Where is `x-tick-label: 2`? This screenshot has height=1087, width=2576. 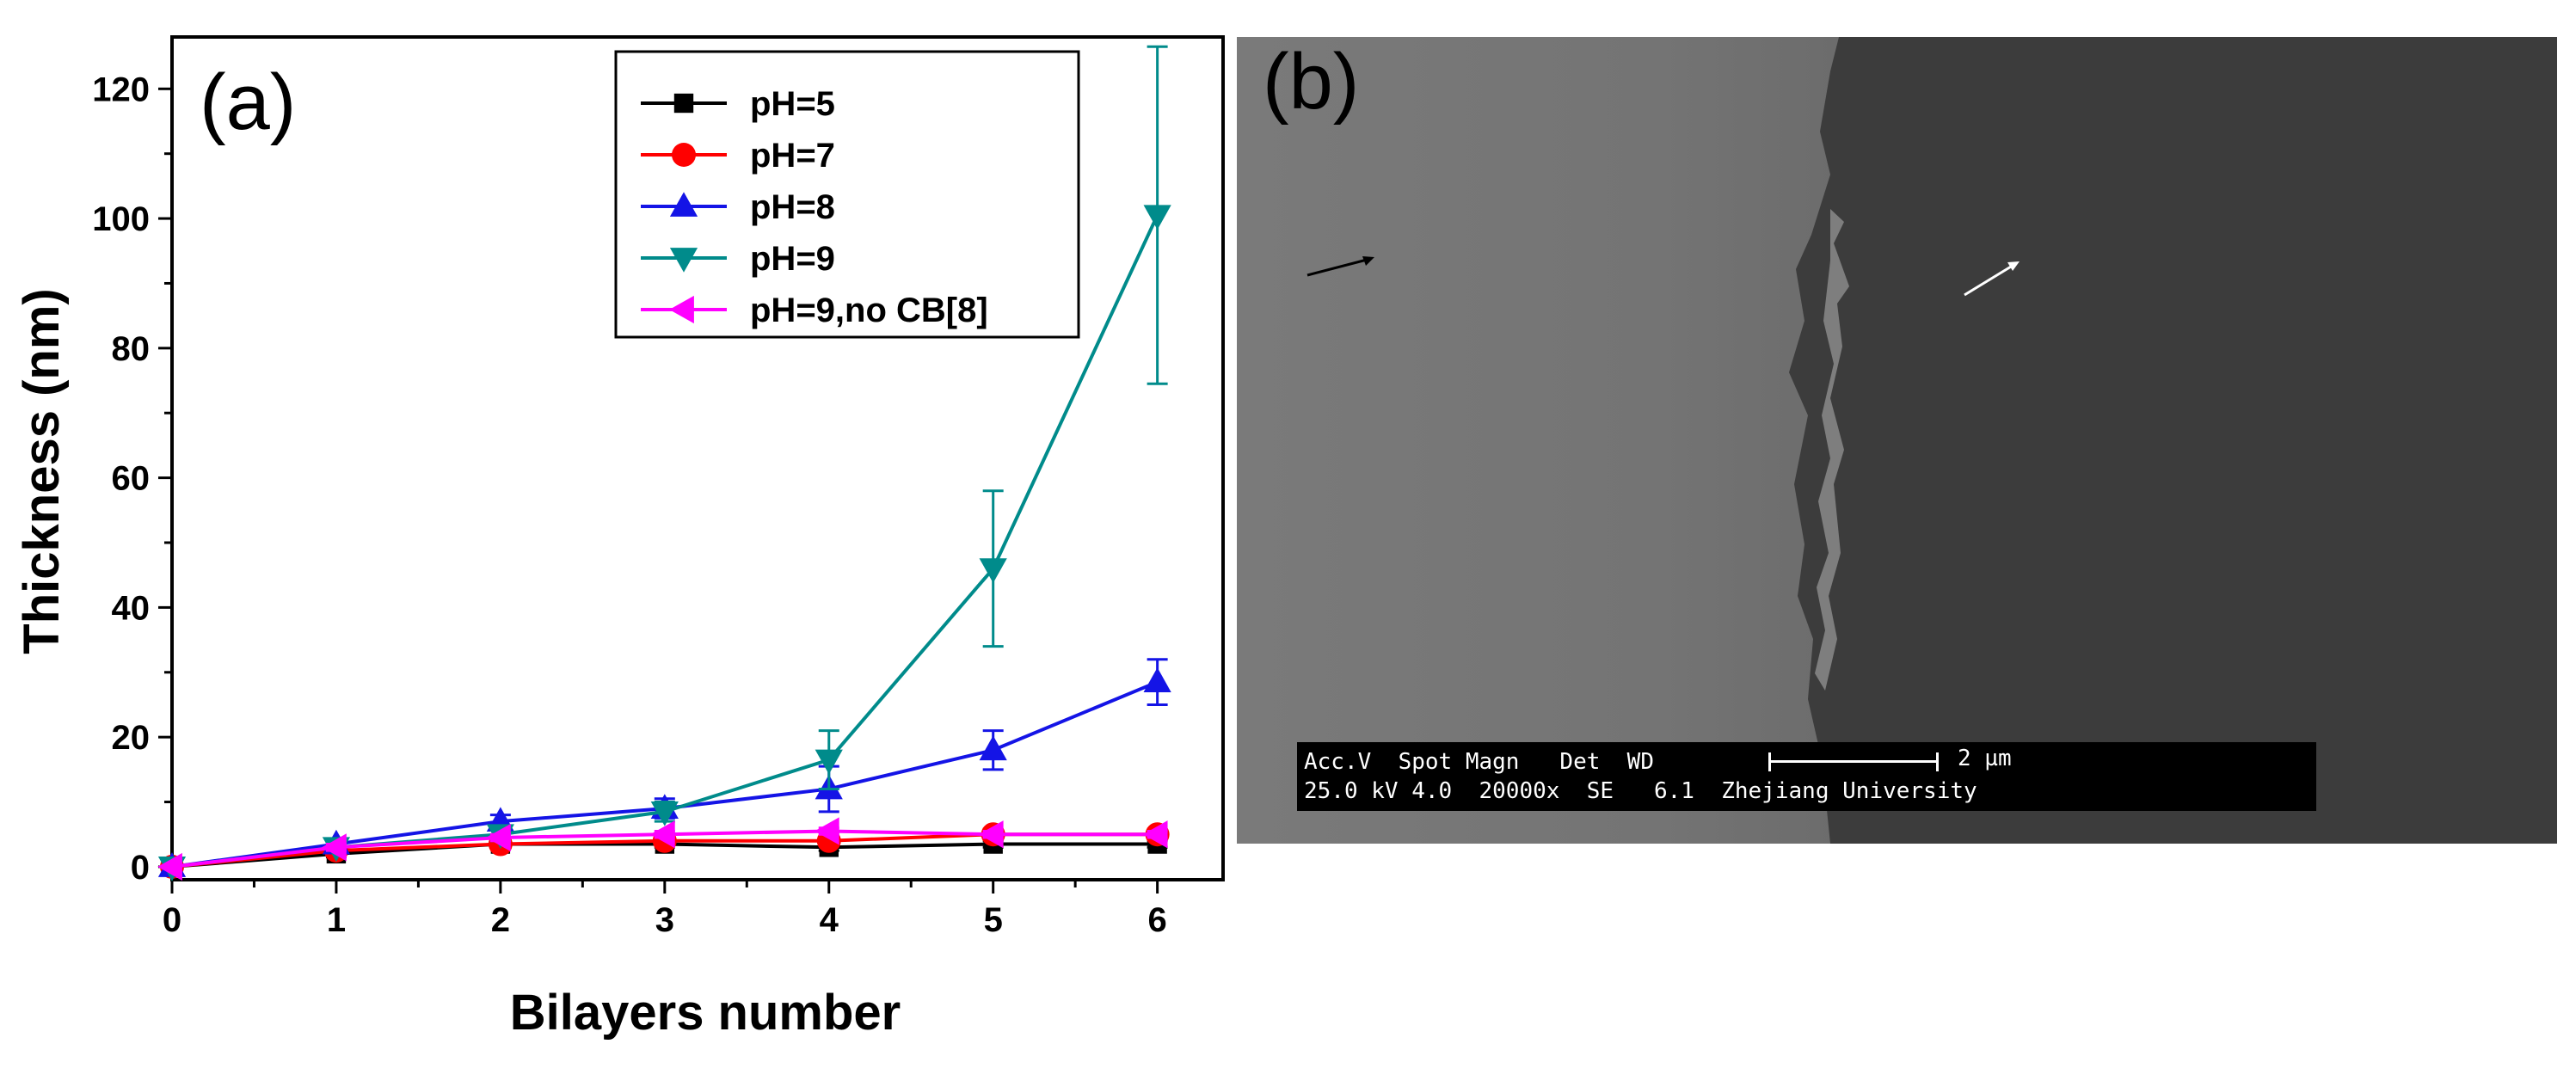 x-tick-label: 2 is located at coordinates (501, 920).